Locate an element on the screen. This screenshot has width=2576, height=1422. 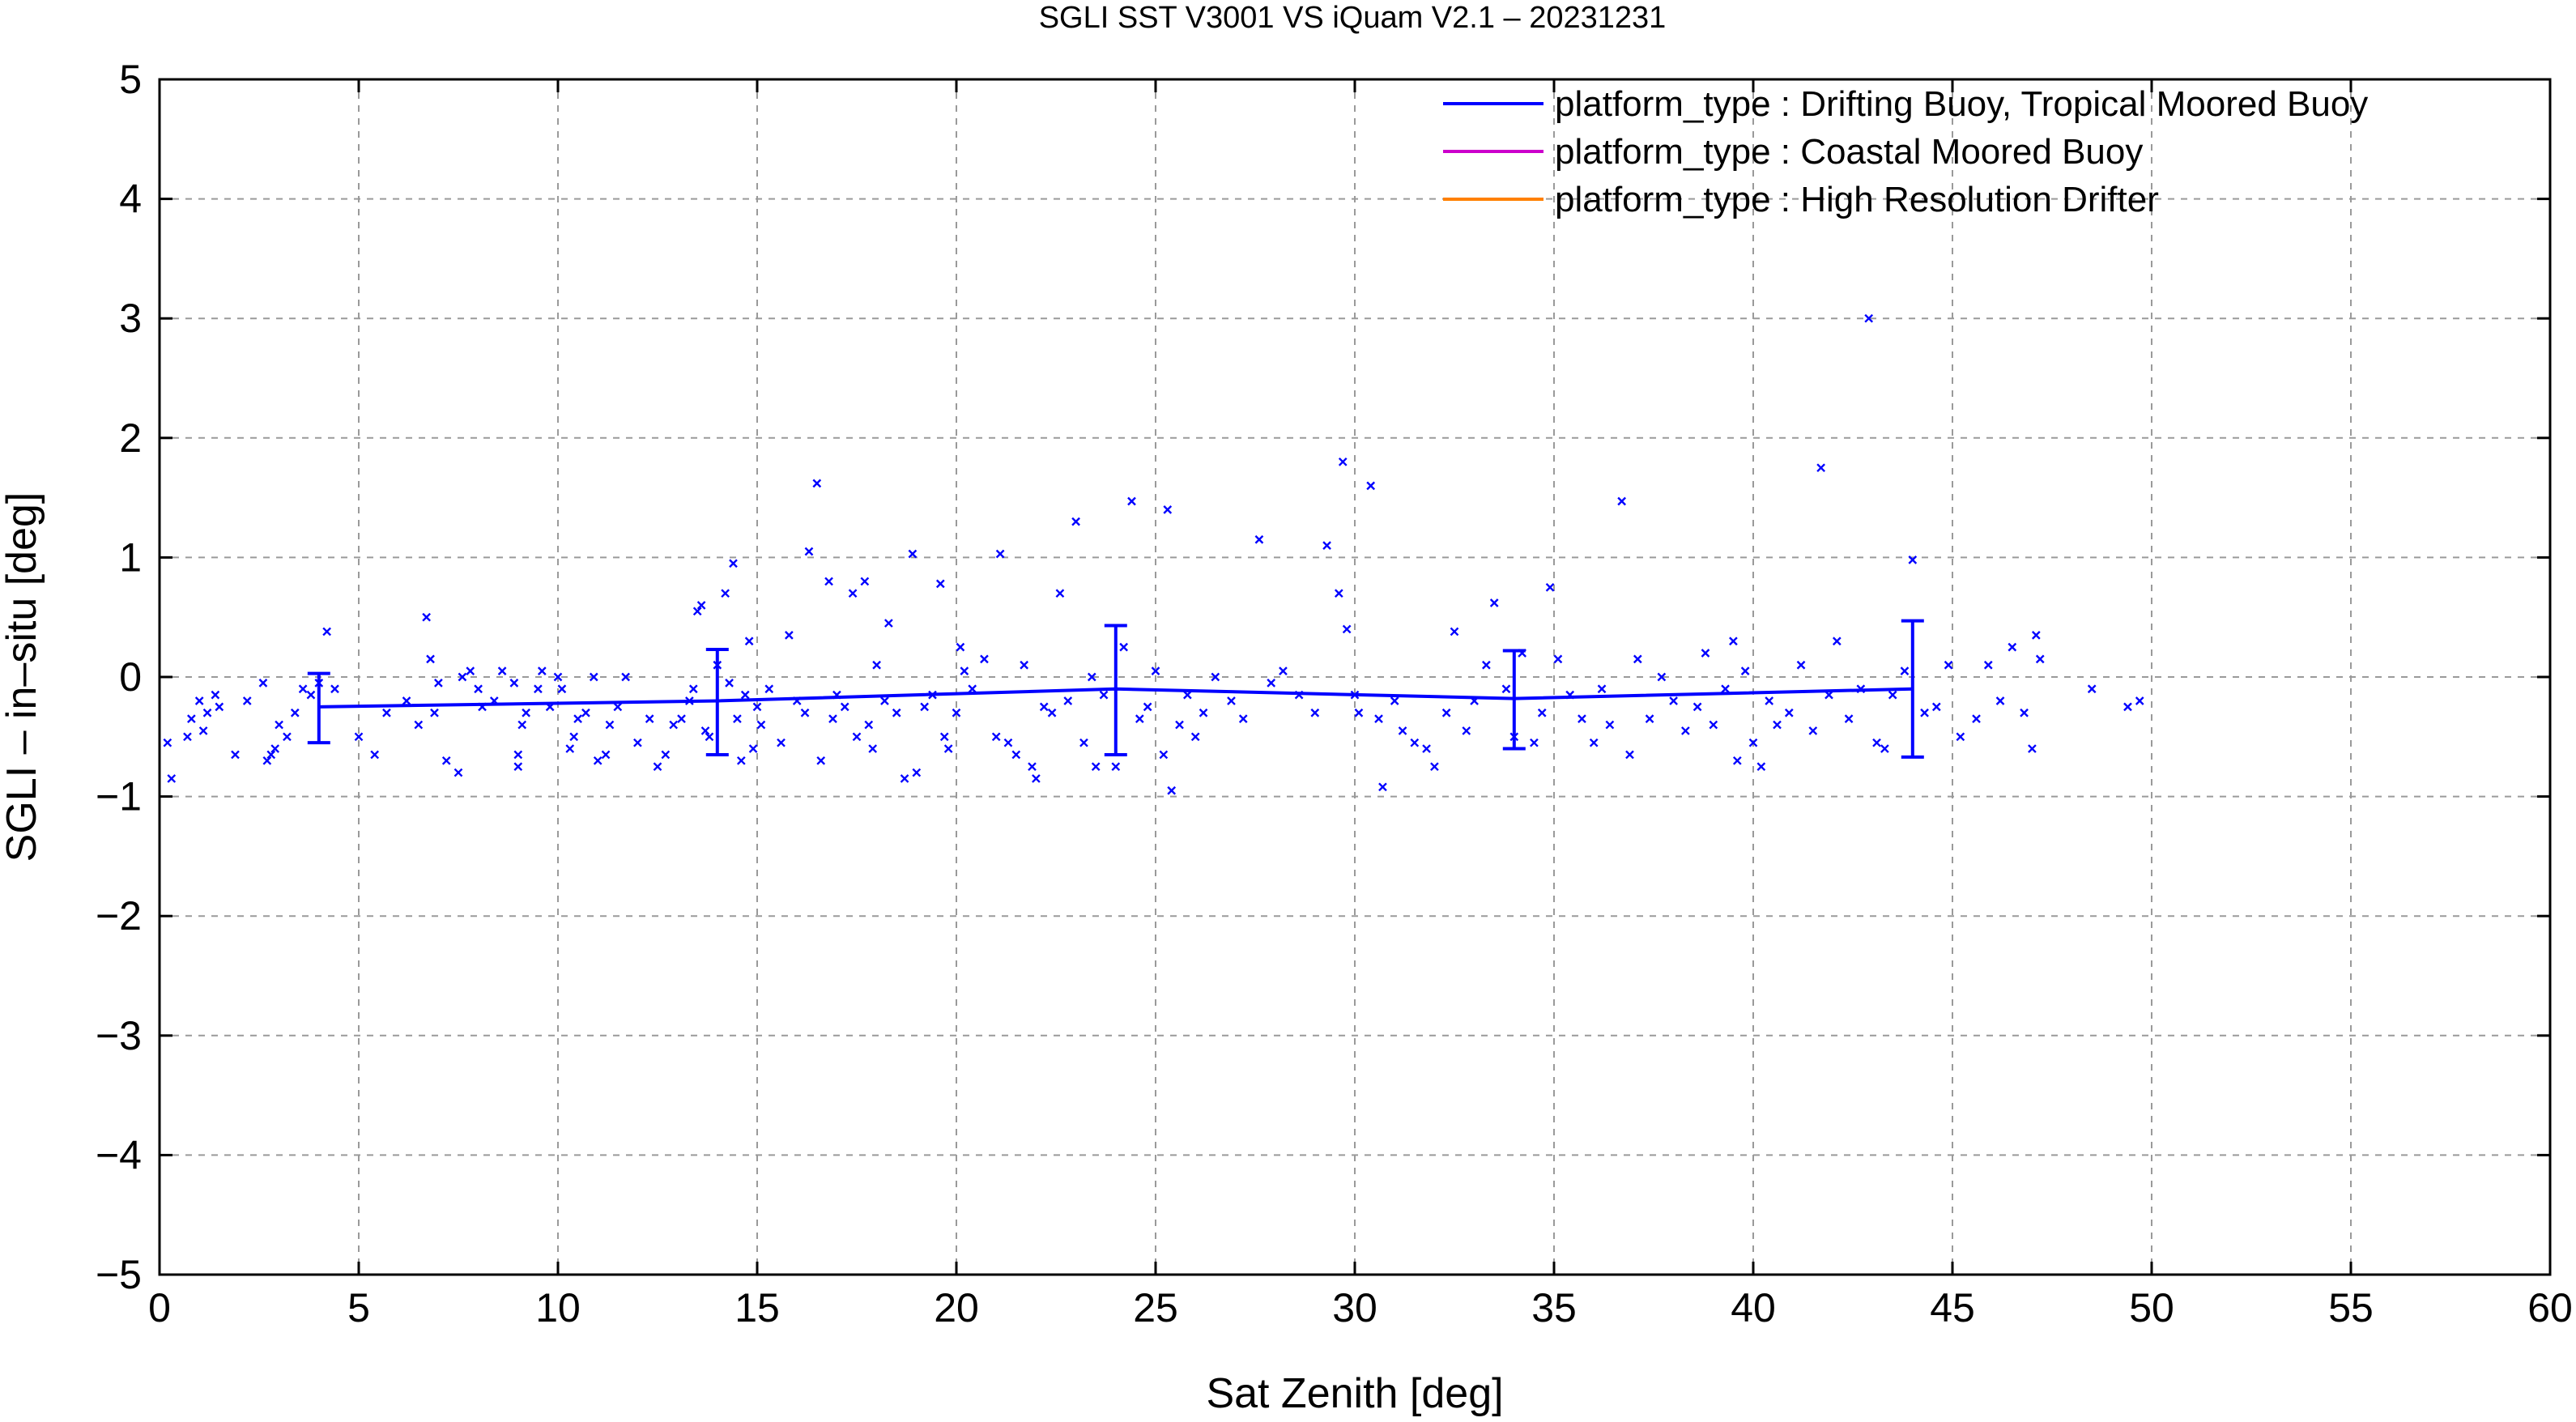
legend-label: platform_type : High Resolution Drifter is located at coordinates (1857, 199).